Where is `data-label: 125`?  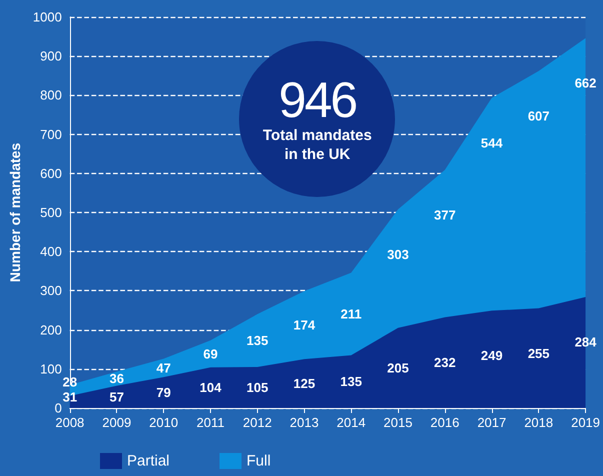
data-label: 125 is located at coordinates (304, 384).